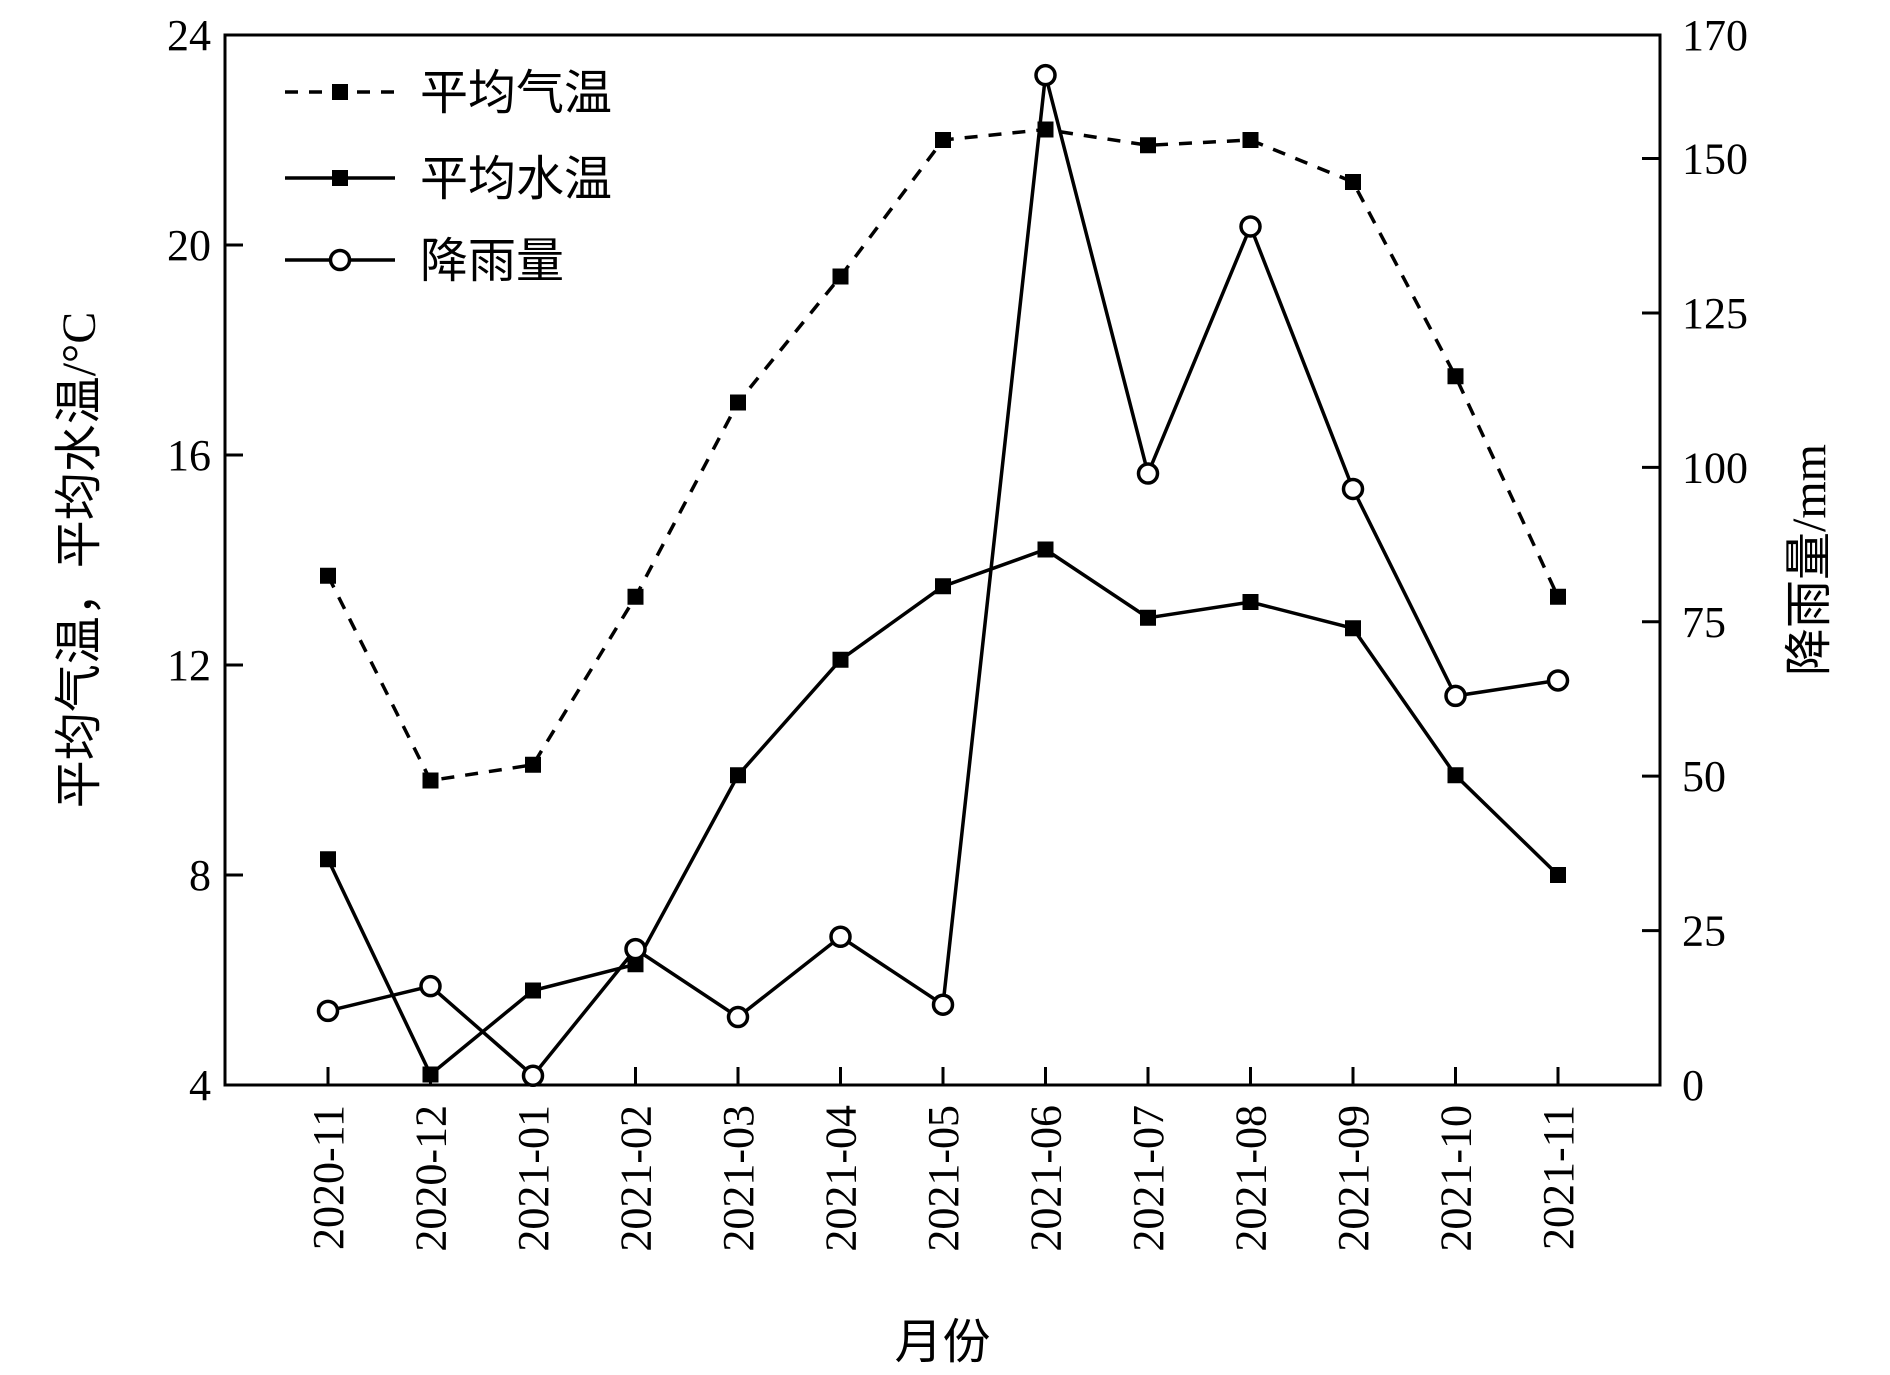  What do you see at coordinates (1456, 1178) in the screenshot?
I see `x-tick-label: 2021-10` at bounding box center [1456, 1178].